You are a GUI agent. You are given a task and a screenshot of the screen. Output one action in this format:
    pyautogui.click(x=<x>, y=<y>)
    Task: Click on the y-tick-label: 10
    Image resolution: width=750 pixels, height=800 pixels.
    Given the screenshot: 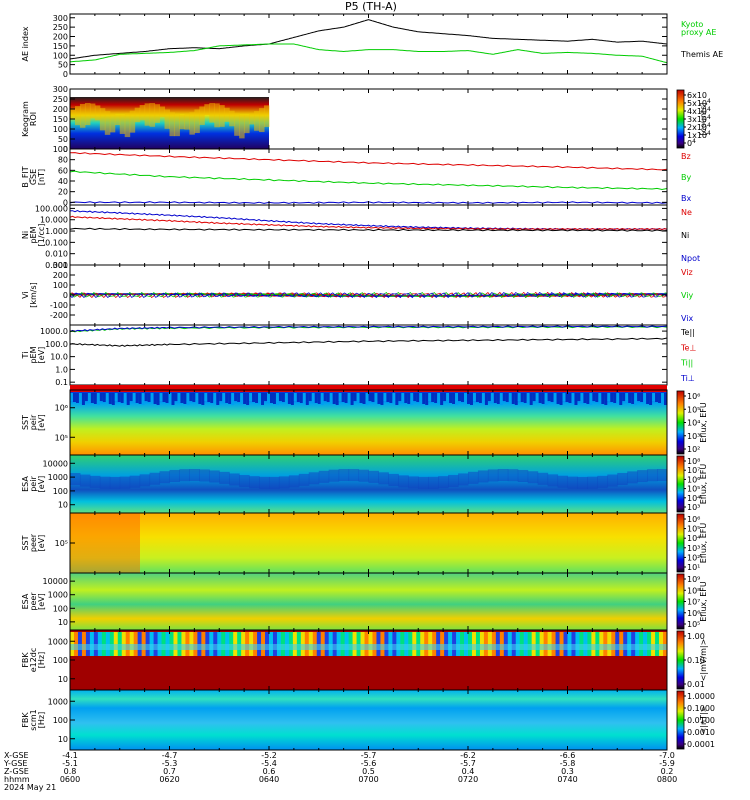 What is the action you would take?
    pyautogui.click(x=63, y=505)
    